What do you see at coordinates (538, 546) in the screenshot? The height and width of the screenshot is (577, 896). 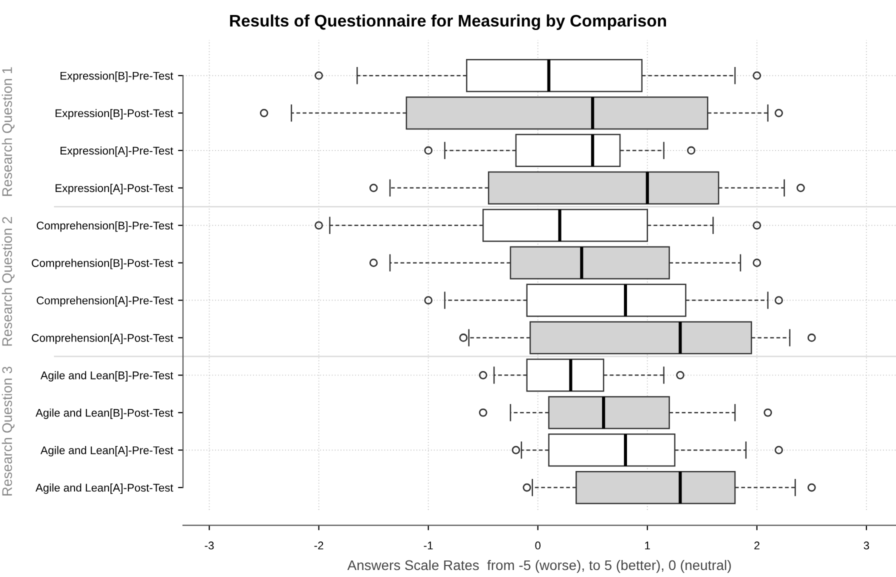 I see `x-tick-label: 0` at bounding box center [538, 546].